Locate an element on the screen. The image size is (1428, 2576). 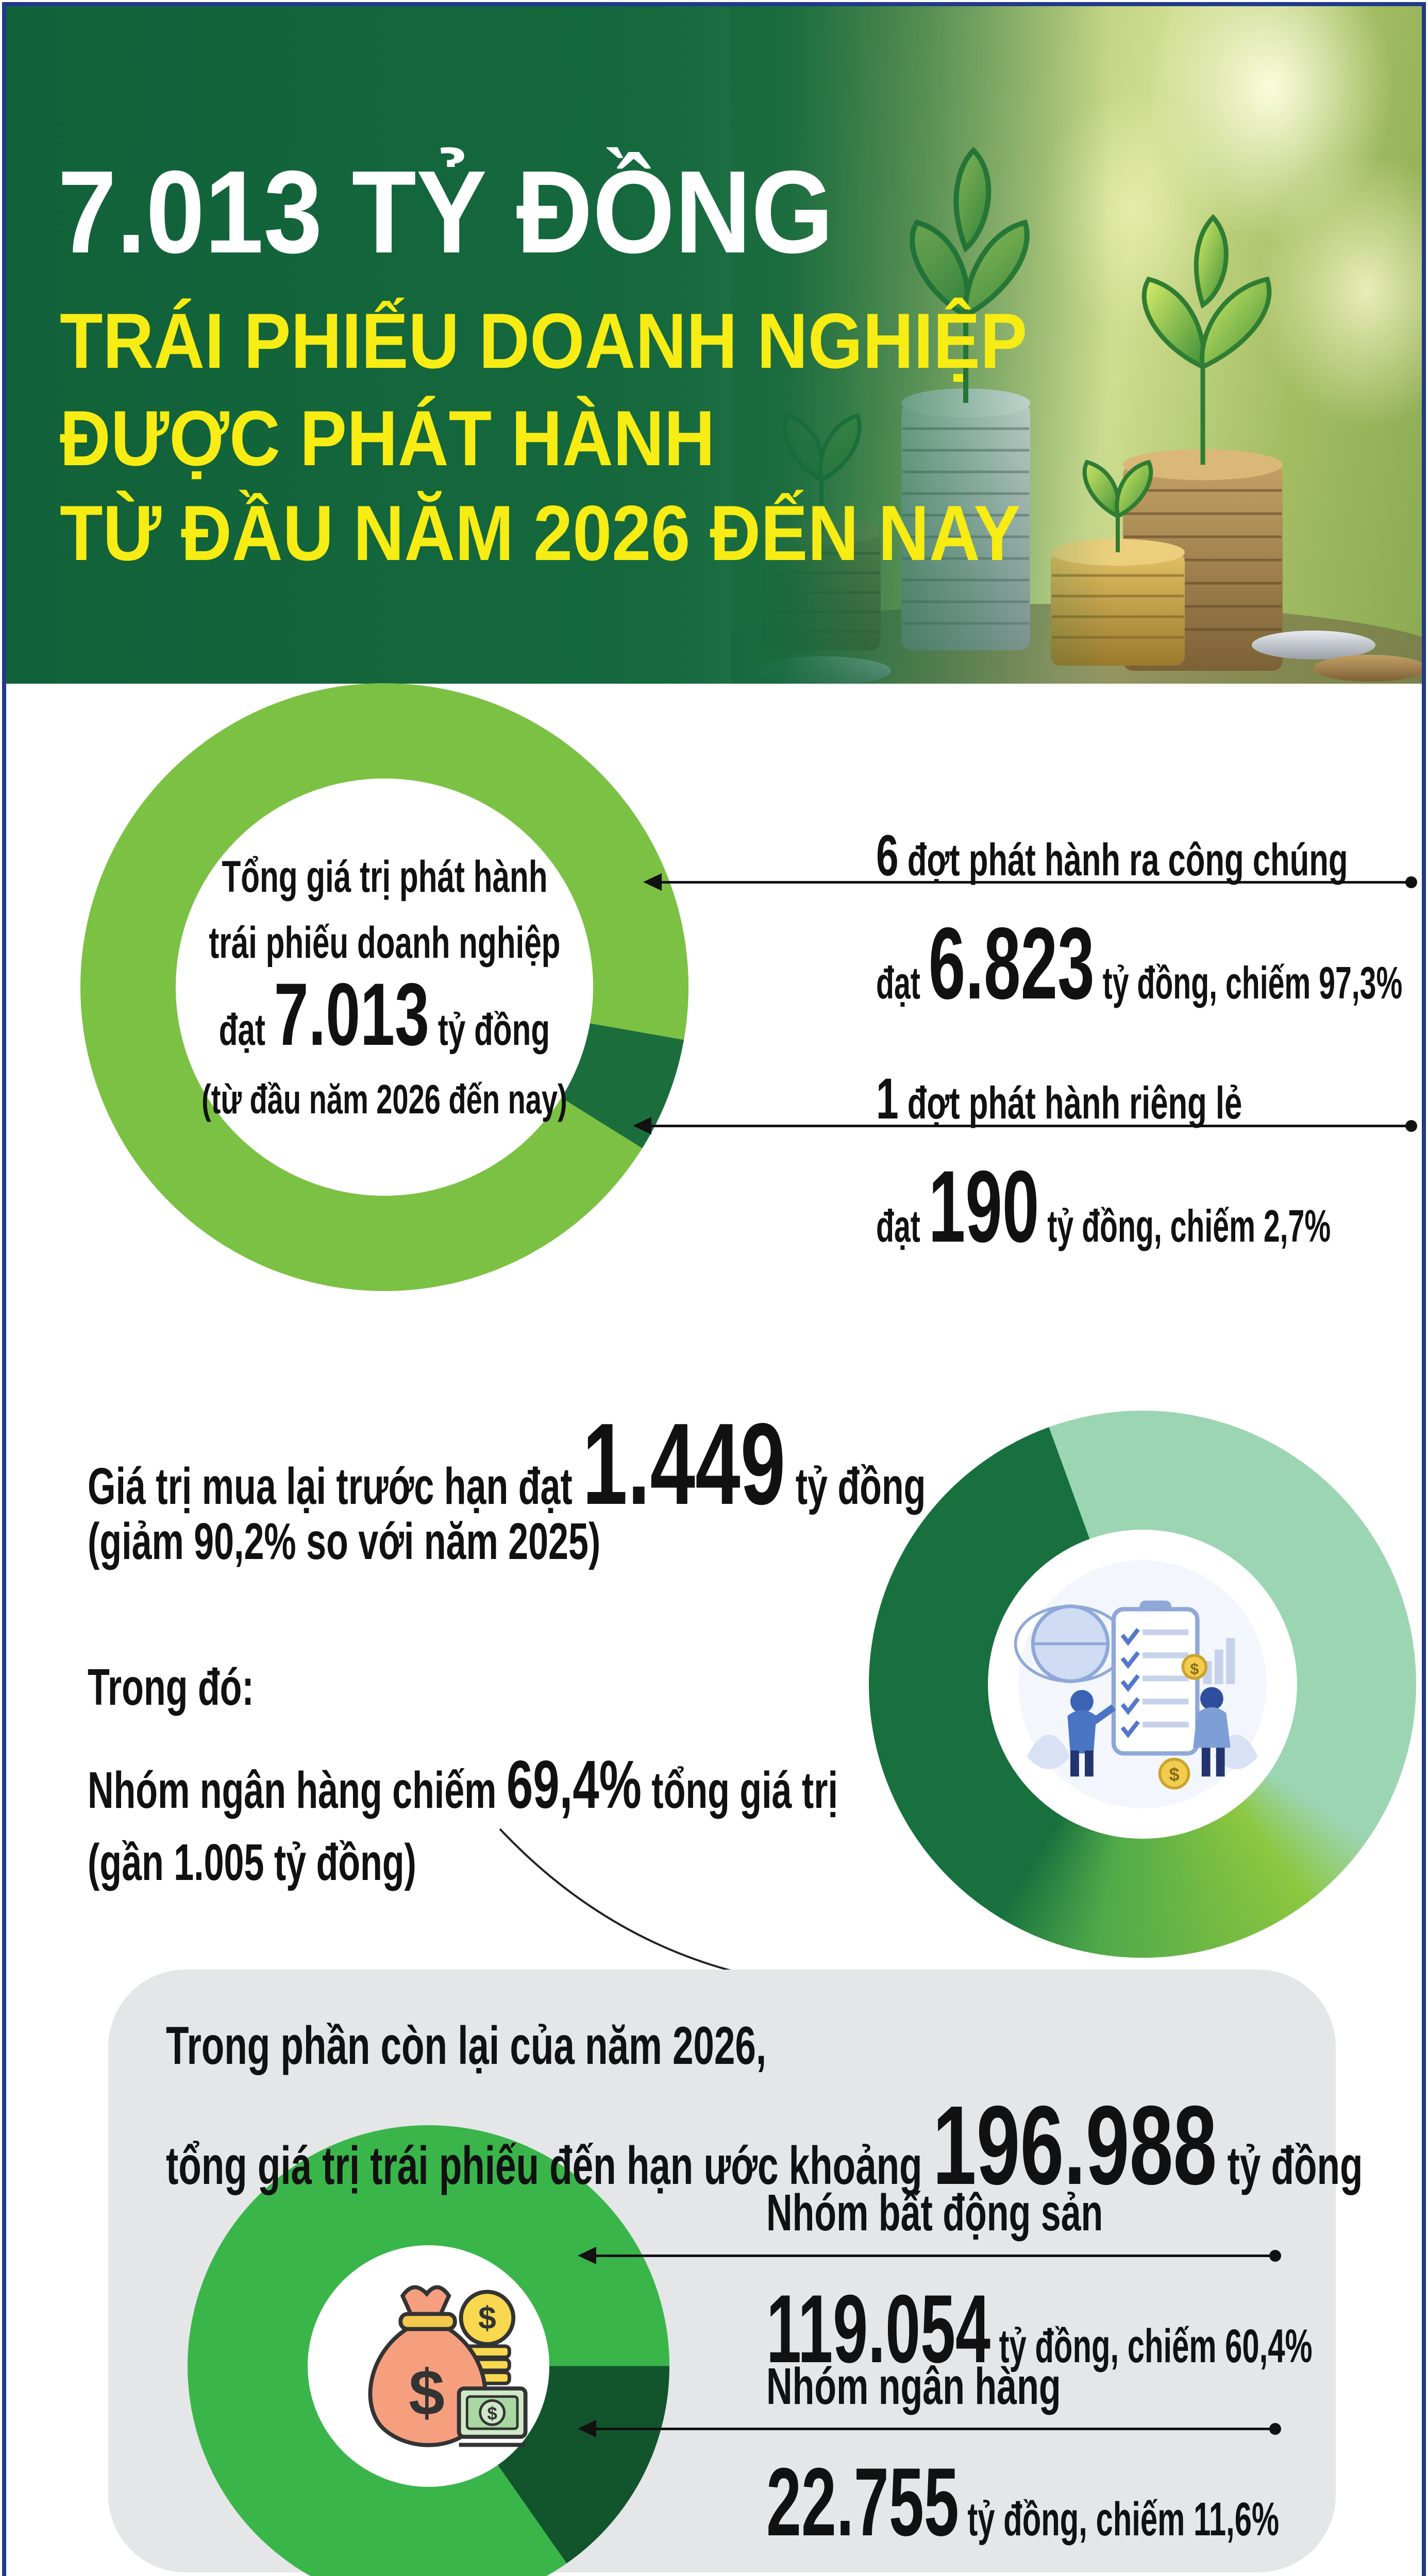
issuance-center-line4: (từ đầu năm 2026 đến nay) is located at coordinates (384, 1099).